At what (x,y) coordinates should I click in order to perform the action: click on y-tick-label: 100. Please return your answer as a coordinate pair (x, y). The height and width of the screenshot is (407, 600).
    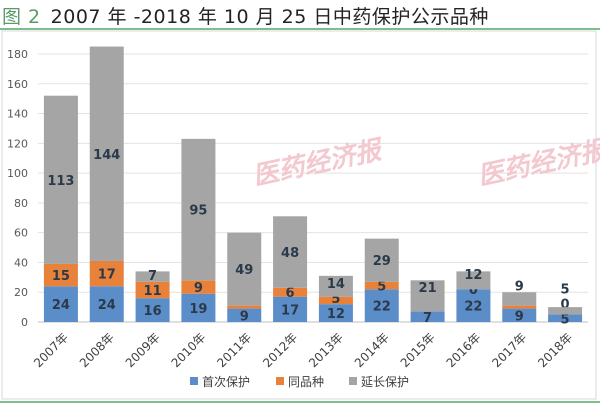
    Looking at the image, I should click on (17, 173).